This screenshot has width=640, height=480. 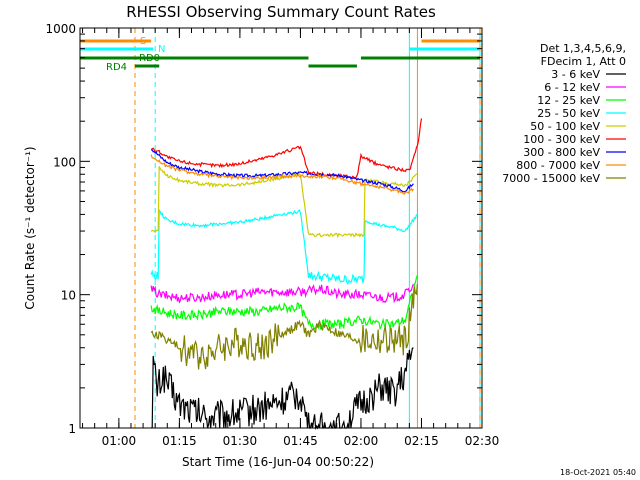 What do you see at coordinates (161, 49) in the screenshot?
I see `flag-label-n: N` at bounding box center [161, 49].